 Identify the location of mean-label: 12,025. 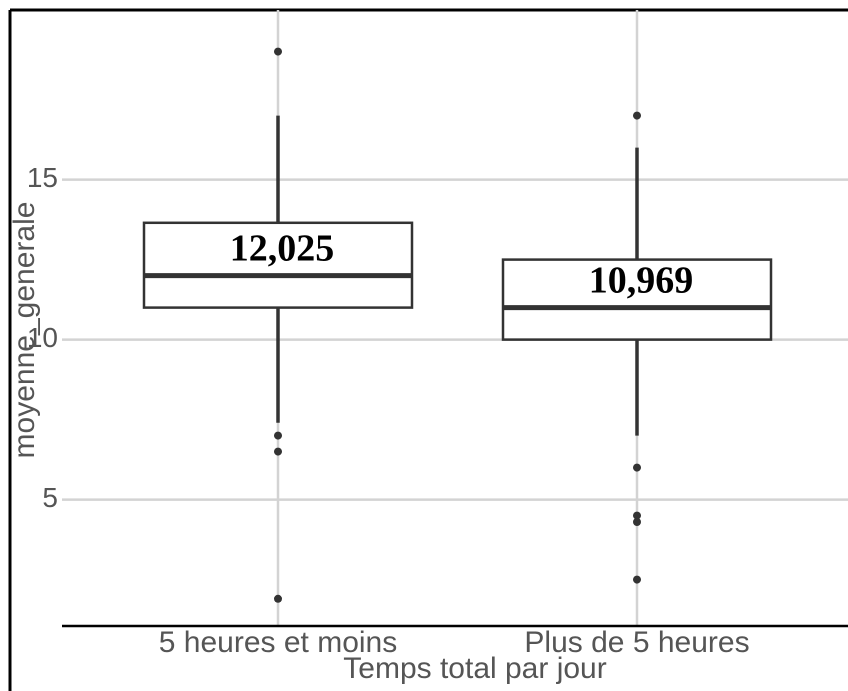
(282, 248).